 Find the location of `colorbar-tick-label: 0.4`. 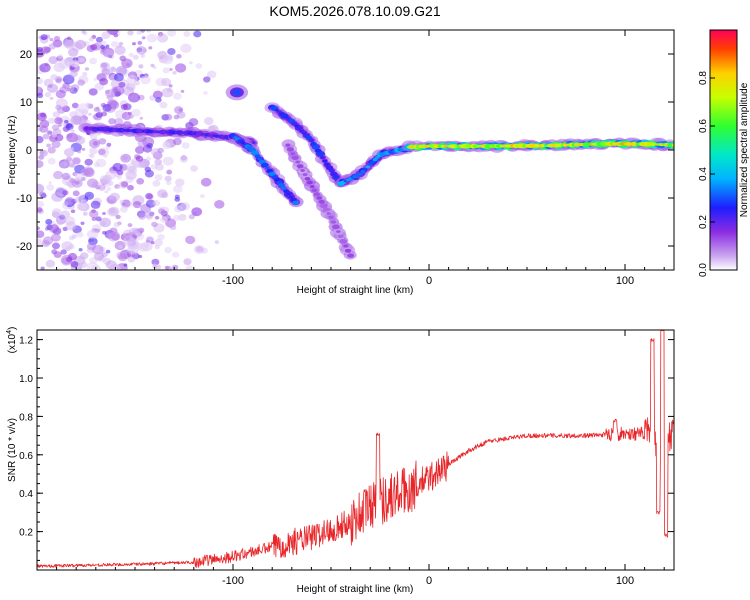

colorbar-tick-label: 0.4 is located at coordinates (703, 174).